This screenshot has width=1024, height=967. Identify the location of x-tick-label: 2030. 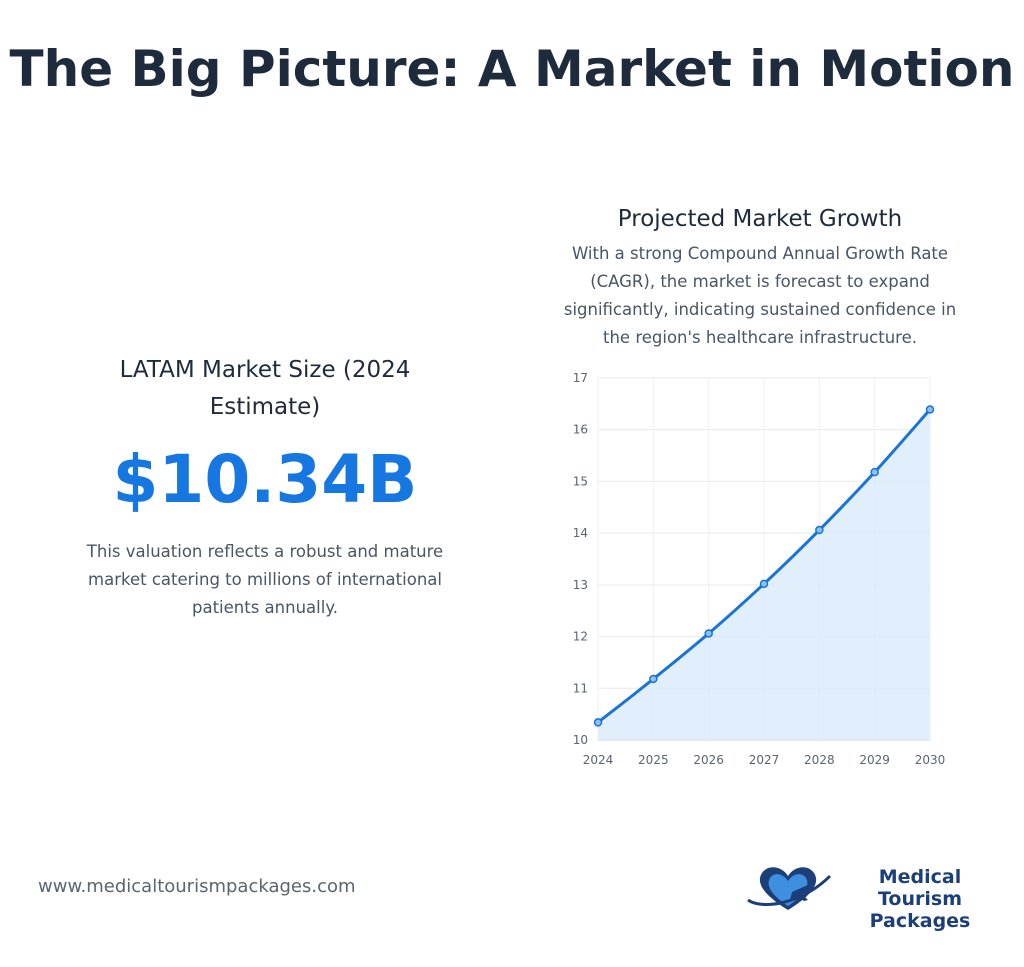
(930, 760).